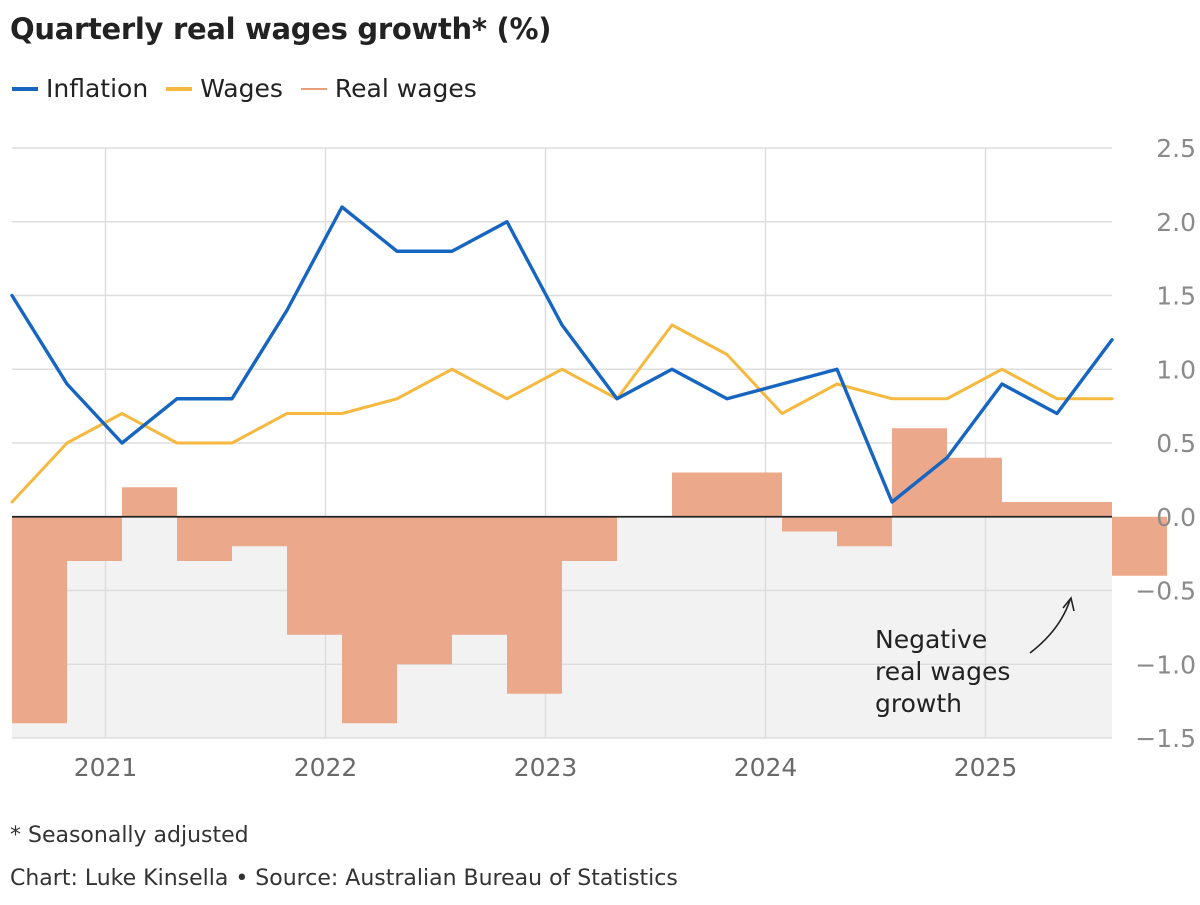  Describe the element at coordinates (313, 88) in the screenshot. I see `legend-swatch-real-wages` at that location.